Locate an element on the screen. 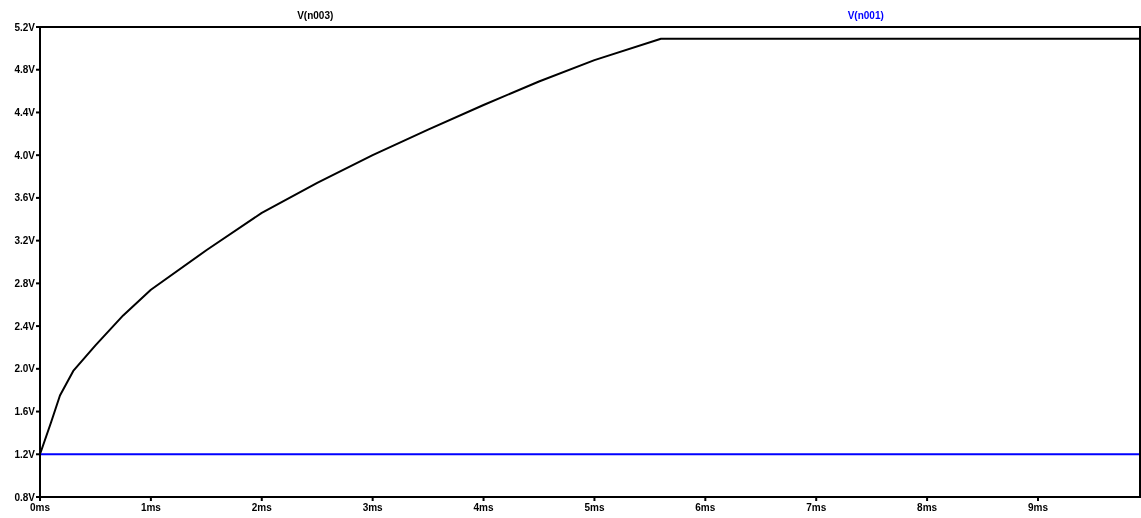  y-tick-label: 4.4V is located at coordinates (25, 112).